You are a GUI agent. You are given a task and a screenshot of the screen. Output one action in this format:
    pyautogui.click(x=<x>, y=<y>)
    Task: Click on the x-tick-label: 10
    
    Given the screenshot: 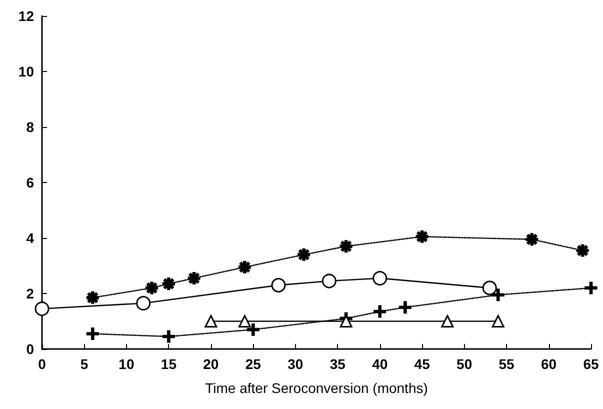 What is the action you would take?
    pyautogui.click(x=126, y=364)
    